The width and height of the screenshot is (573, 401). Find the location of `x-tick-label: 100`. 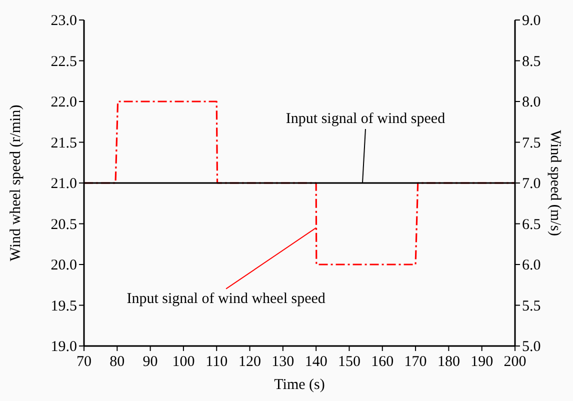

x-tick-label: 100 is located at coordinates (183, 362).